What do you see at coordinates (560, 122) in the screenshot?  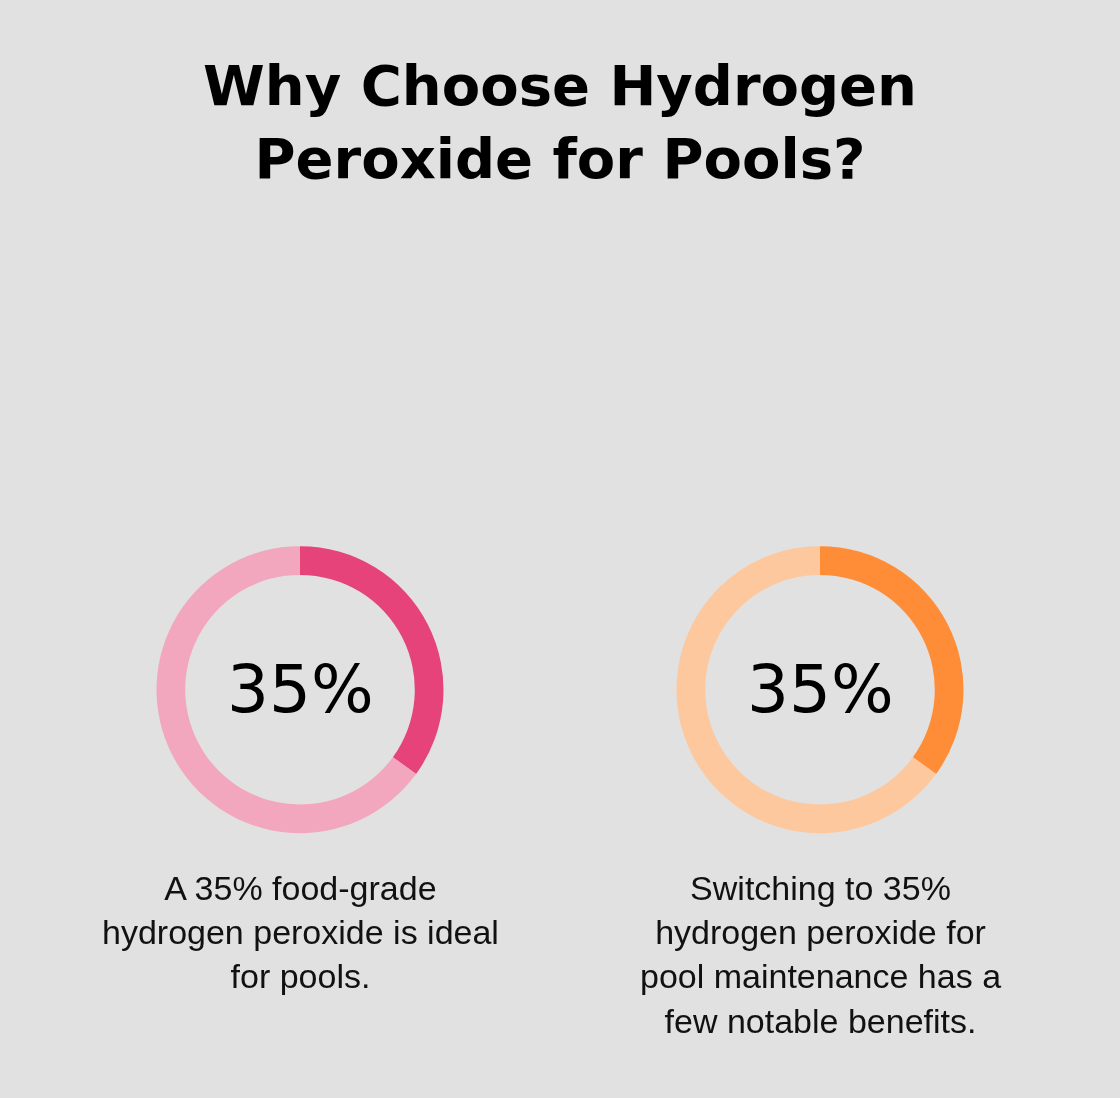 I see `text: Why Choose Hydrogen Peroxide for Pools?` at bounding box center [560, 122].